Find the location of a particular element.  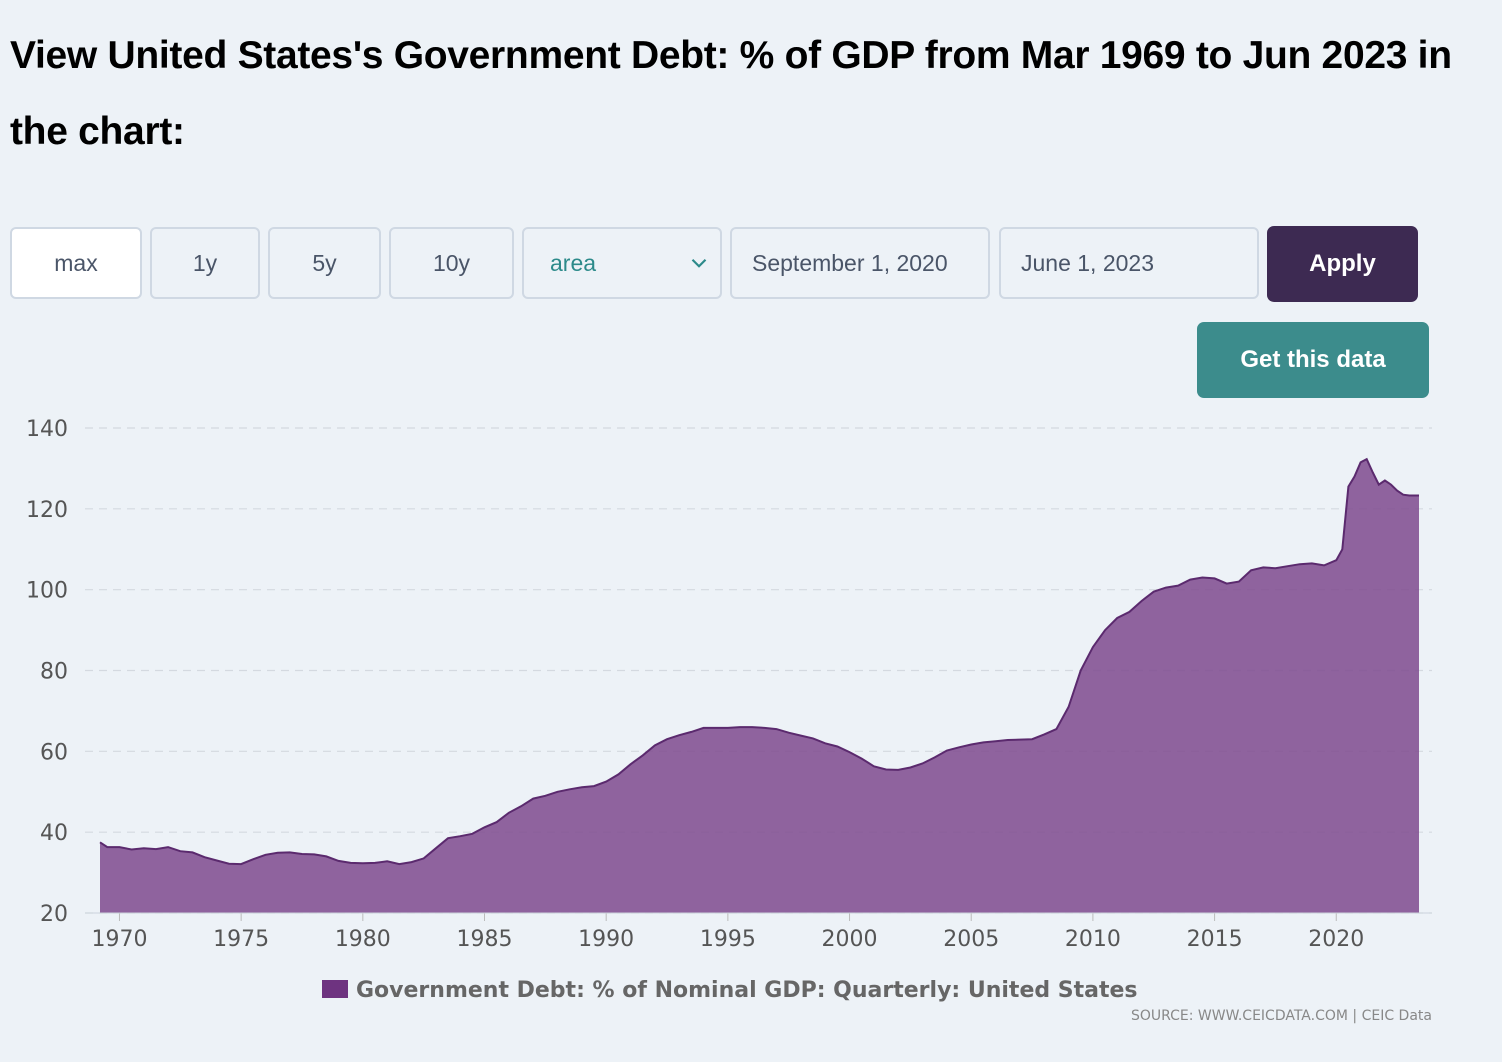

chevron-down-icon is located at coordinates (699, 263).